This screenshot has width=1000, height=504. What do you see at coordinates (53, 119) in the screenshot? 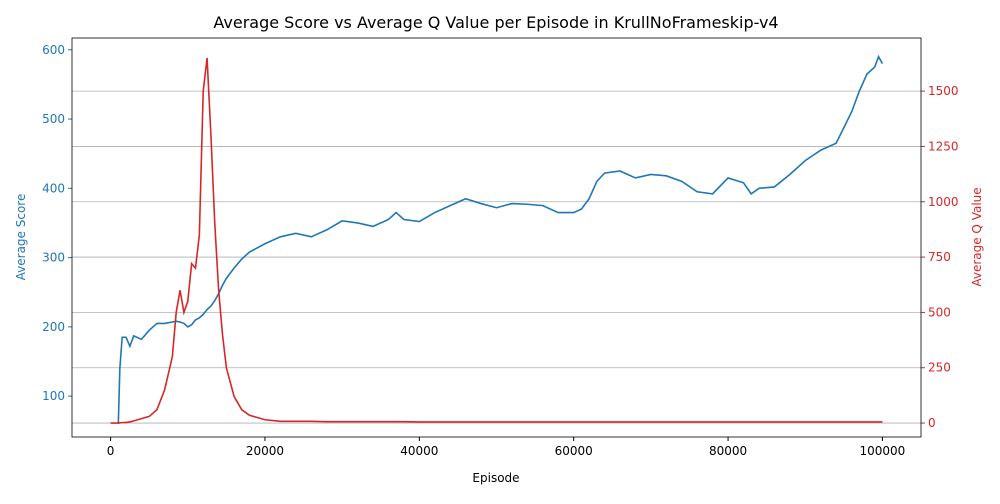
I see `y-tick-label: 500` at bounding box center [53, 119].